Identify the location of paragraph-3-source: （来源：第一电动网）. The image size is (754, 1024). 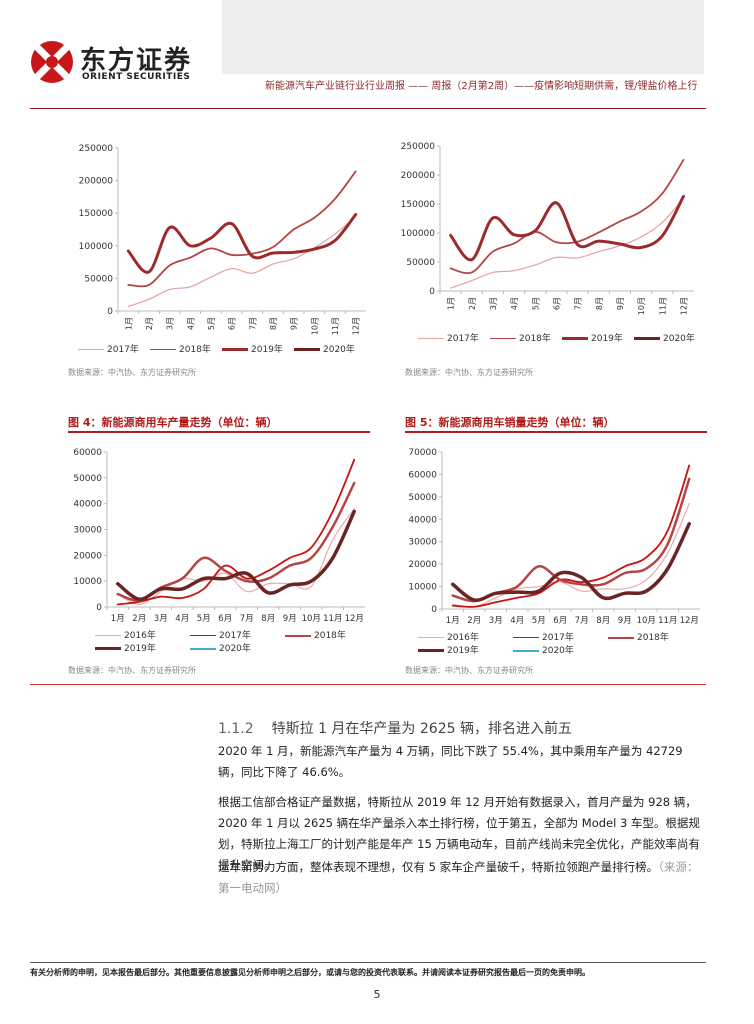
(458, 877).